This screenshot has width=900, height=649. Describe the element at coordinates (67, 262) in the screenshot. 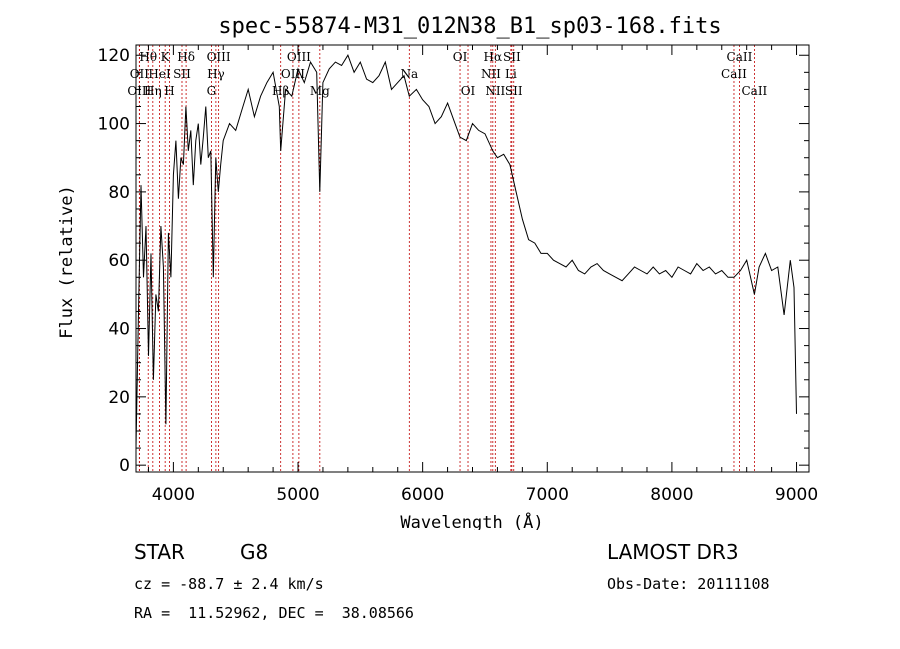

I see `y-axis-label: Flux (relative)` at that location.